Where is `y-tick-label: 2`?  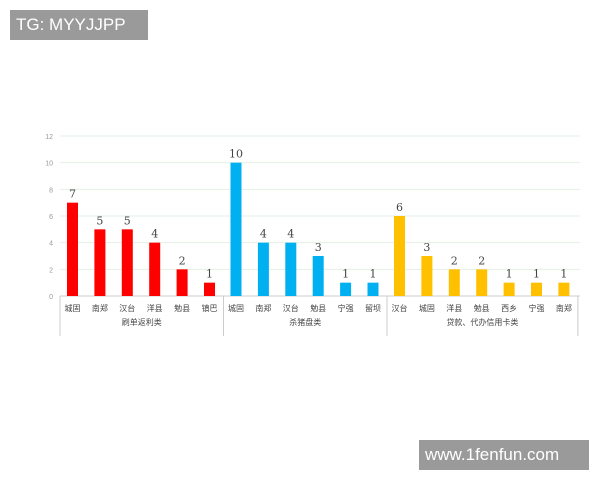
y-tick-label: 2 is located at coordinates (51, 270).